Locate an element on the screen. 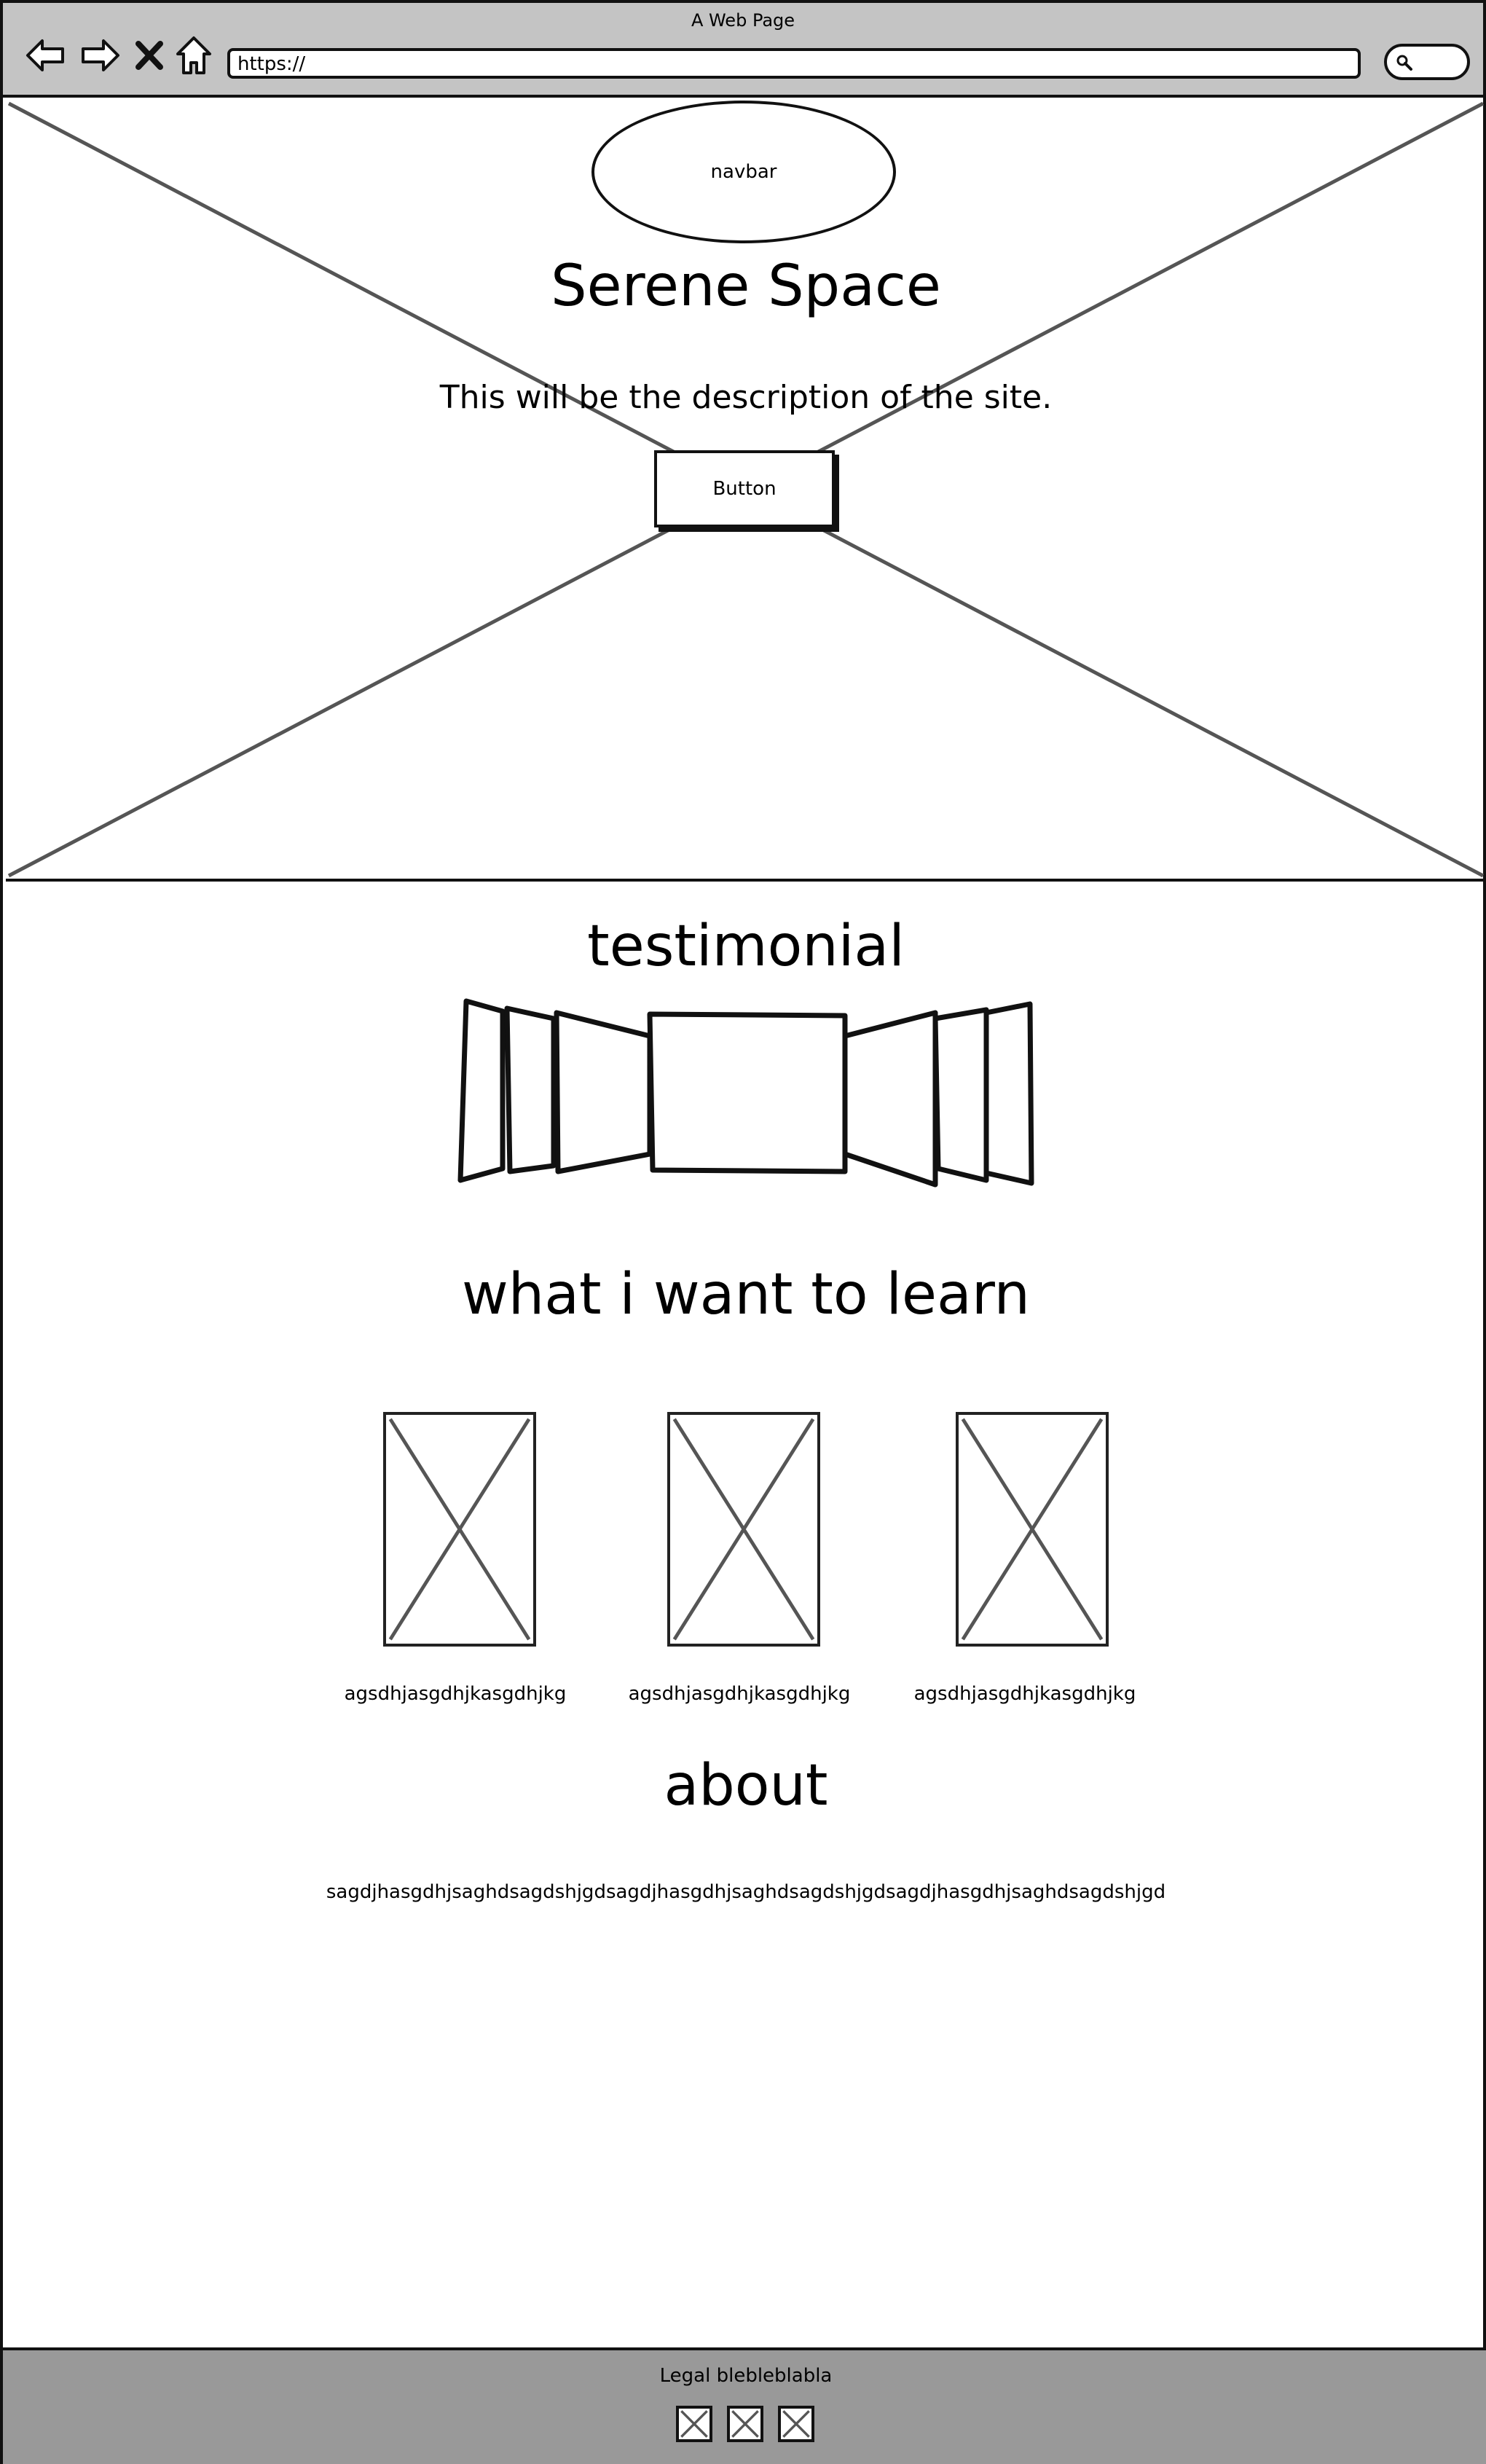 This screenshot has width=1486, height=2464. site-title: Serene Space is located at coordinates (746, 286).